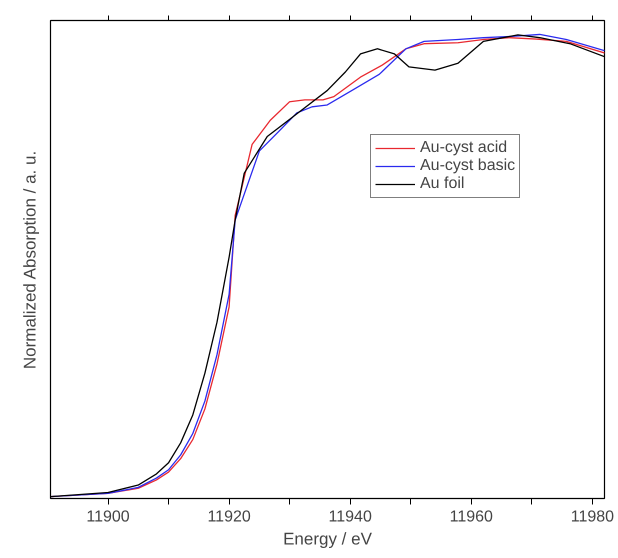  Describe the element at coordinates (108, 517) in the screenshot. I see `x-tick-label: 11900` at that location.